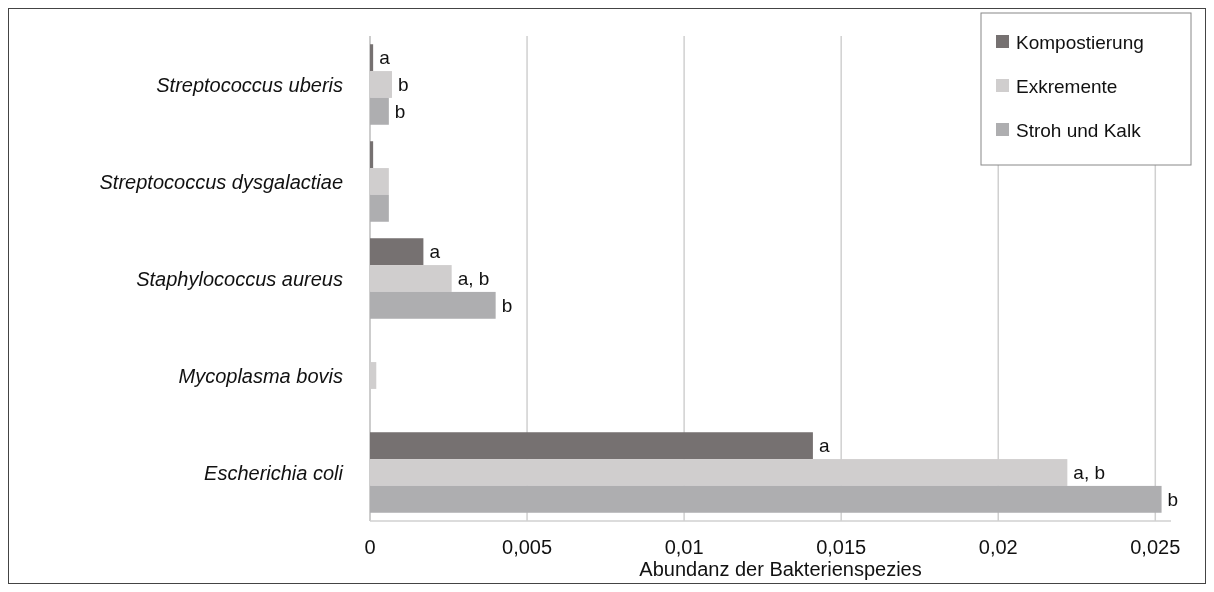 The height and width of the screenshot is (592, 1214). I want to click on x-axis-title: Abundanz der Bakterienspezies, so click(780, 569).